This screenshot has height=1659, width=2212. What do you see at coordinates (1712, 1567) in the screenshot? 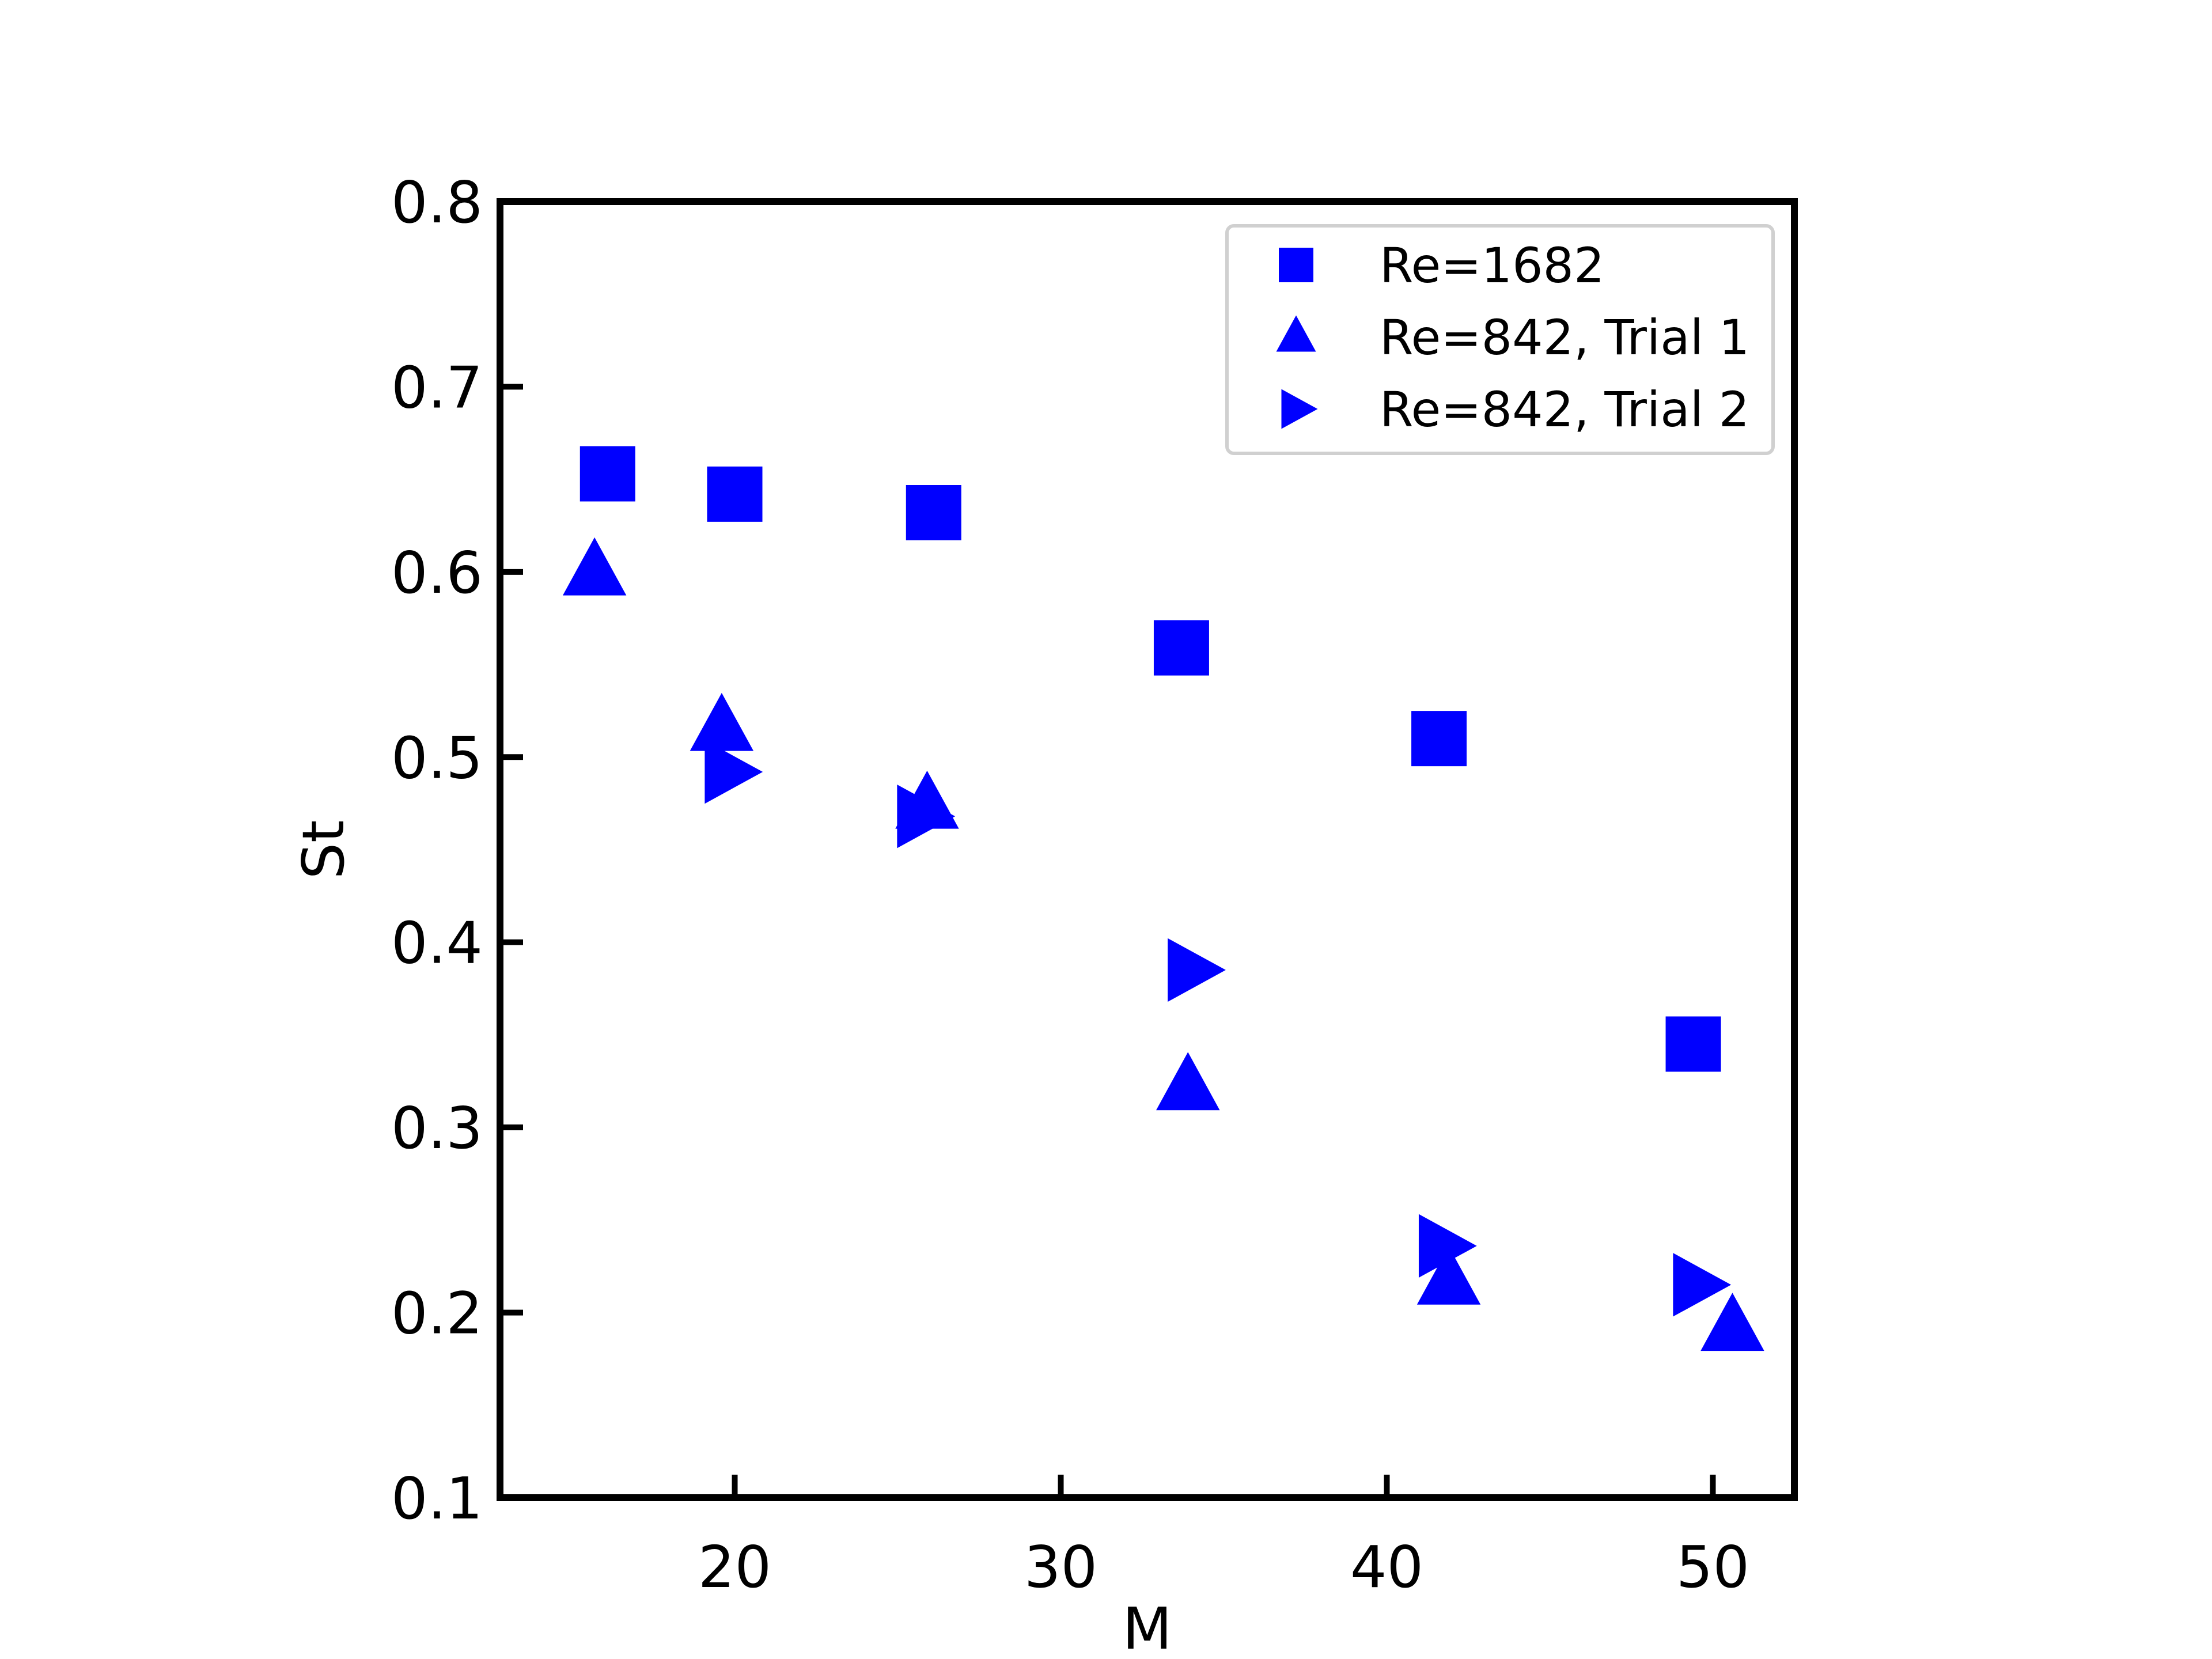
I see `x-tick-label: 50` at bounding box center [1712, 1567].